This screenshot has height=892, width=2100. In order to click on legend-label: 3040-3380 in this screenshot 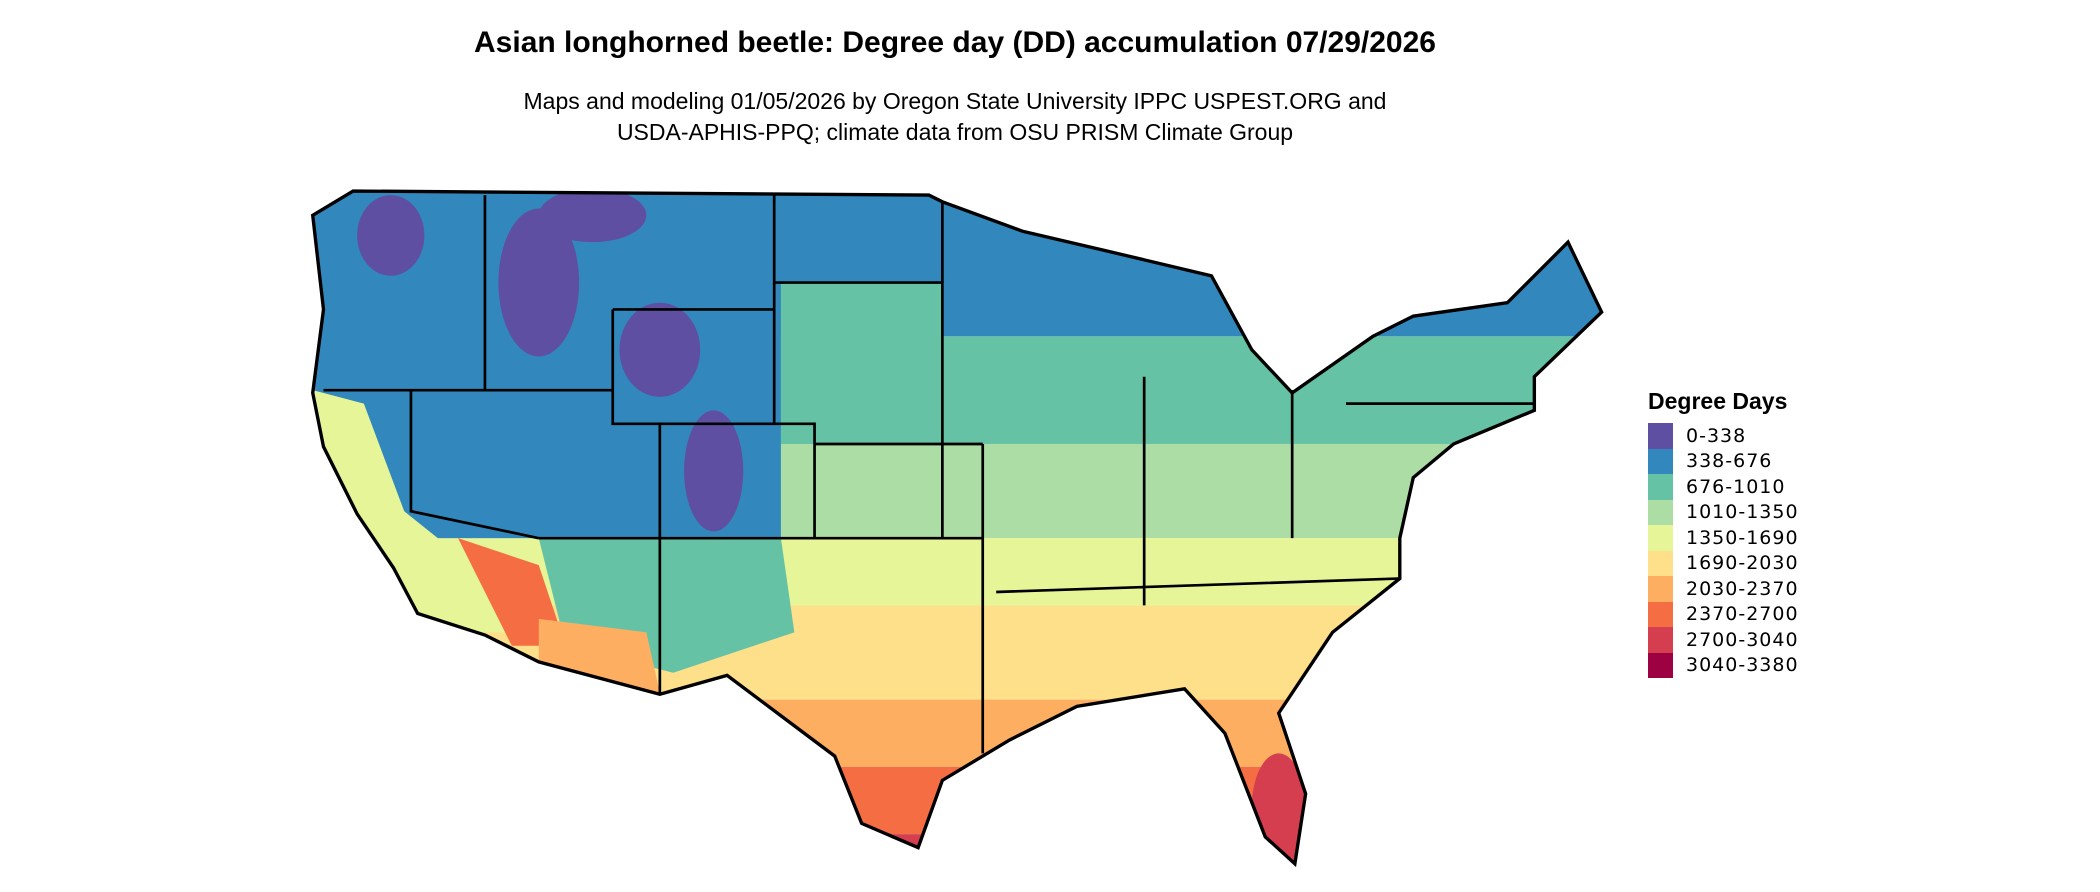, I will do `click(1742, 665)`.